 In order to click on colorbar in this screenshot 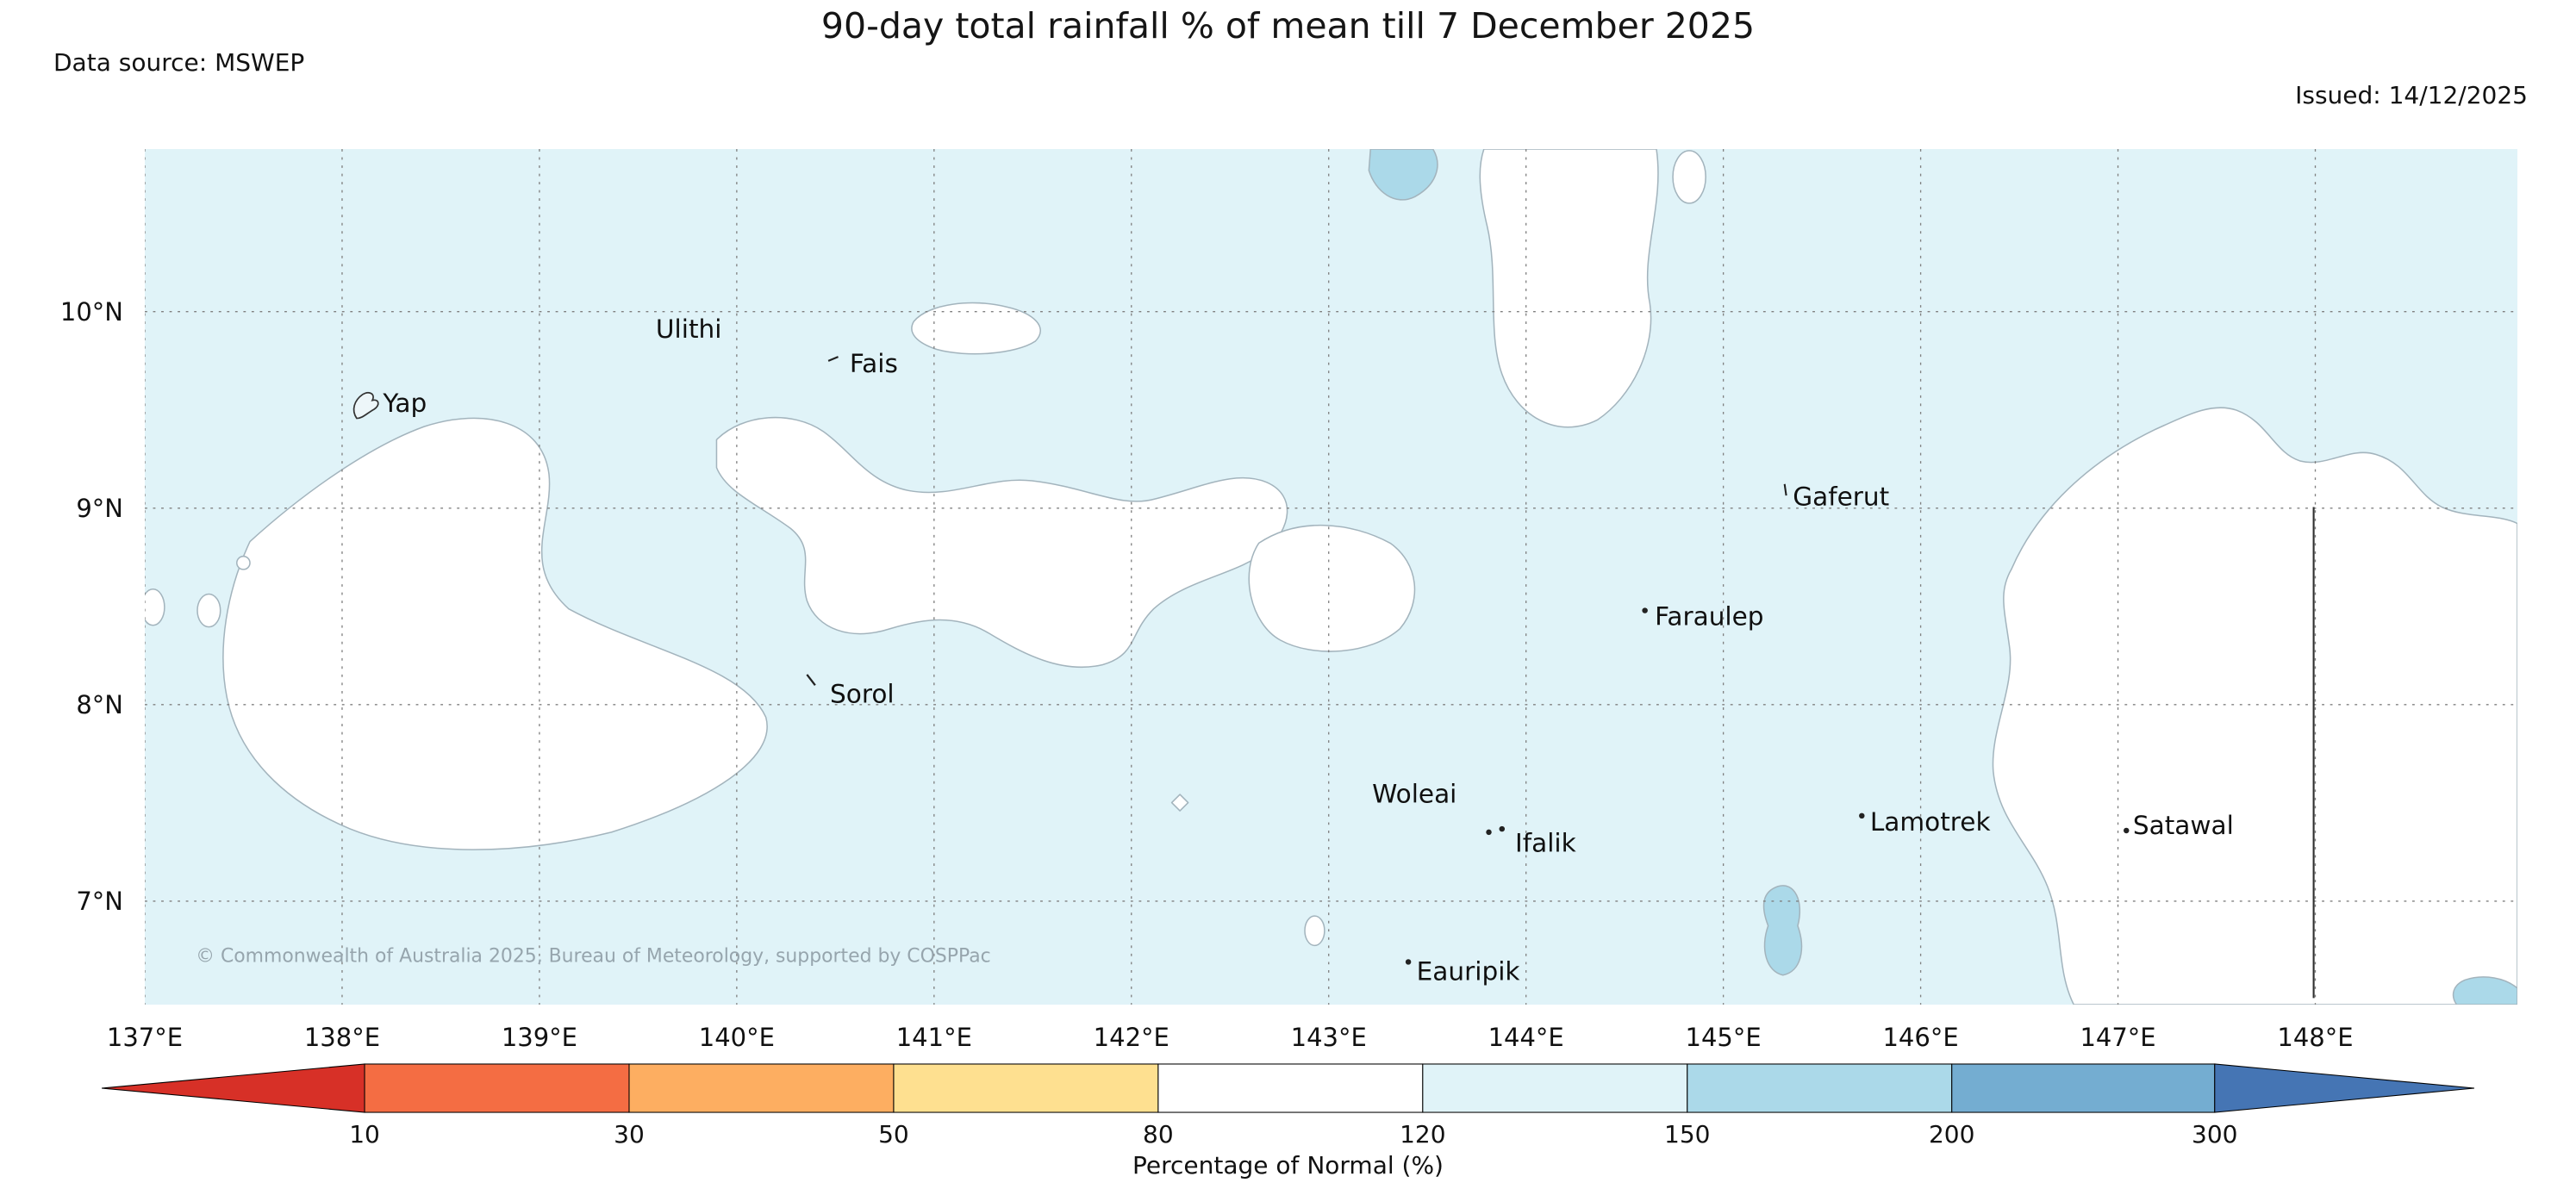, I will do `click(1288, 1088)`.